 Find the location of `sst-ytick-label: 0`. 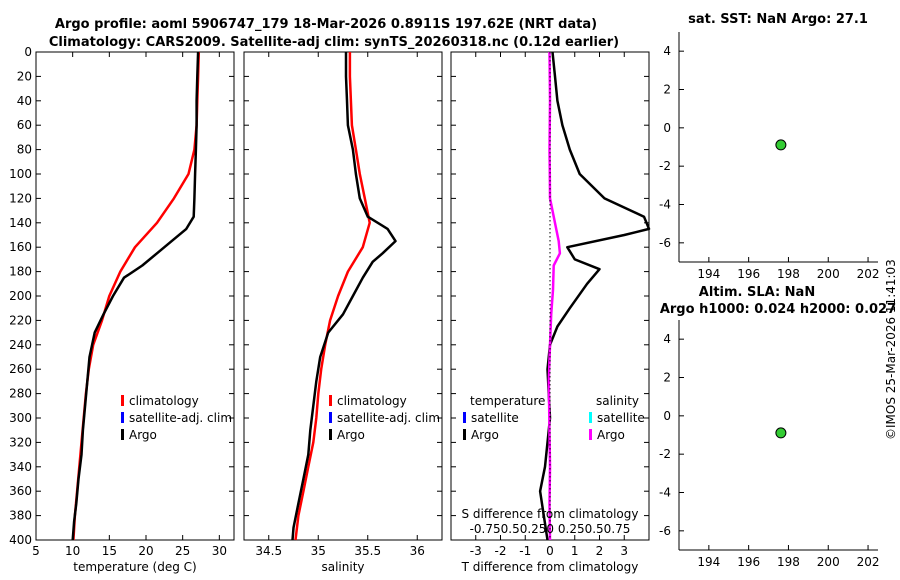

sst-ytick-label: 0 is located at coordinates (667, 128).